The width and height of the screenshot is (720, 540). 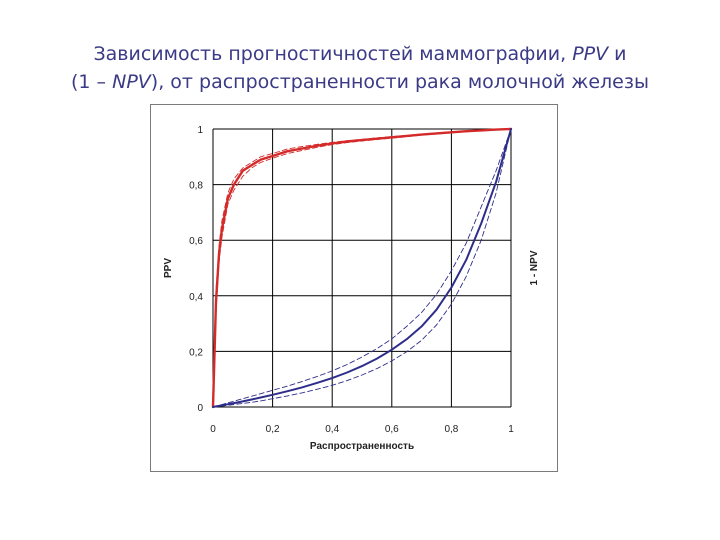 What do you see at coordinates (392, 429) in the screenshot?
I see `x-tick-label: 0,6` at bounding box center [392, 429].